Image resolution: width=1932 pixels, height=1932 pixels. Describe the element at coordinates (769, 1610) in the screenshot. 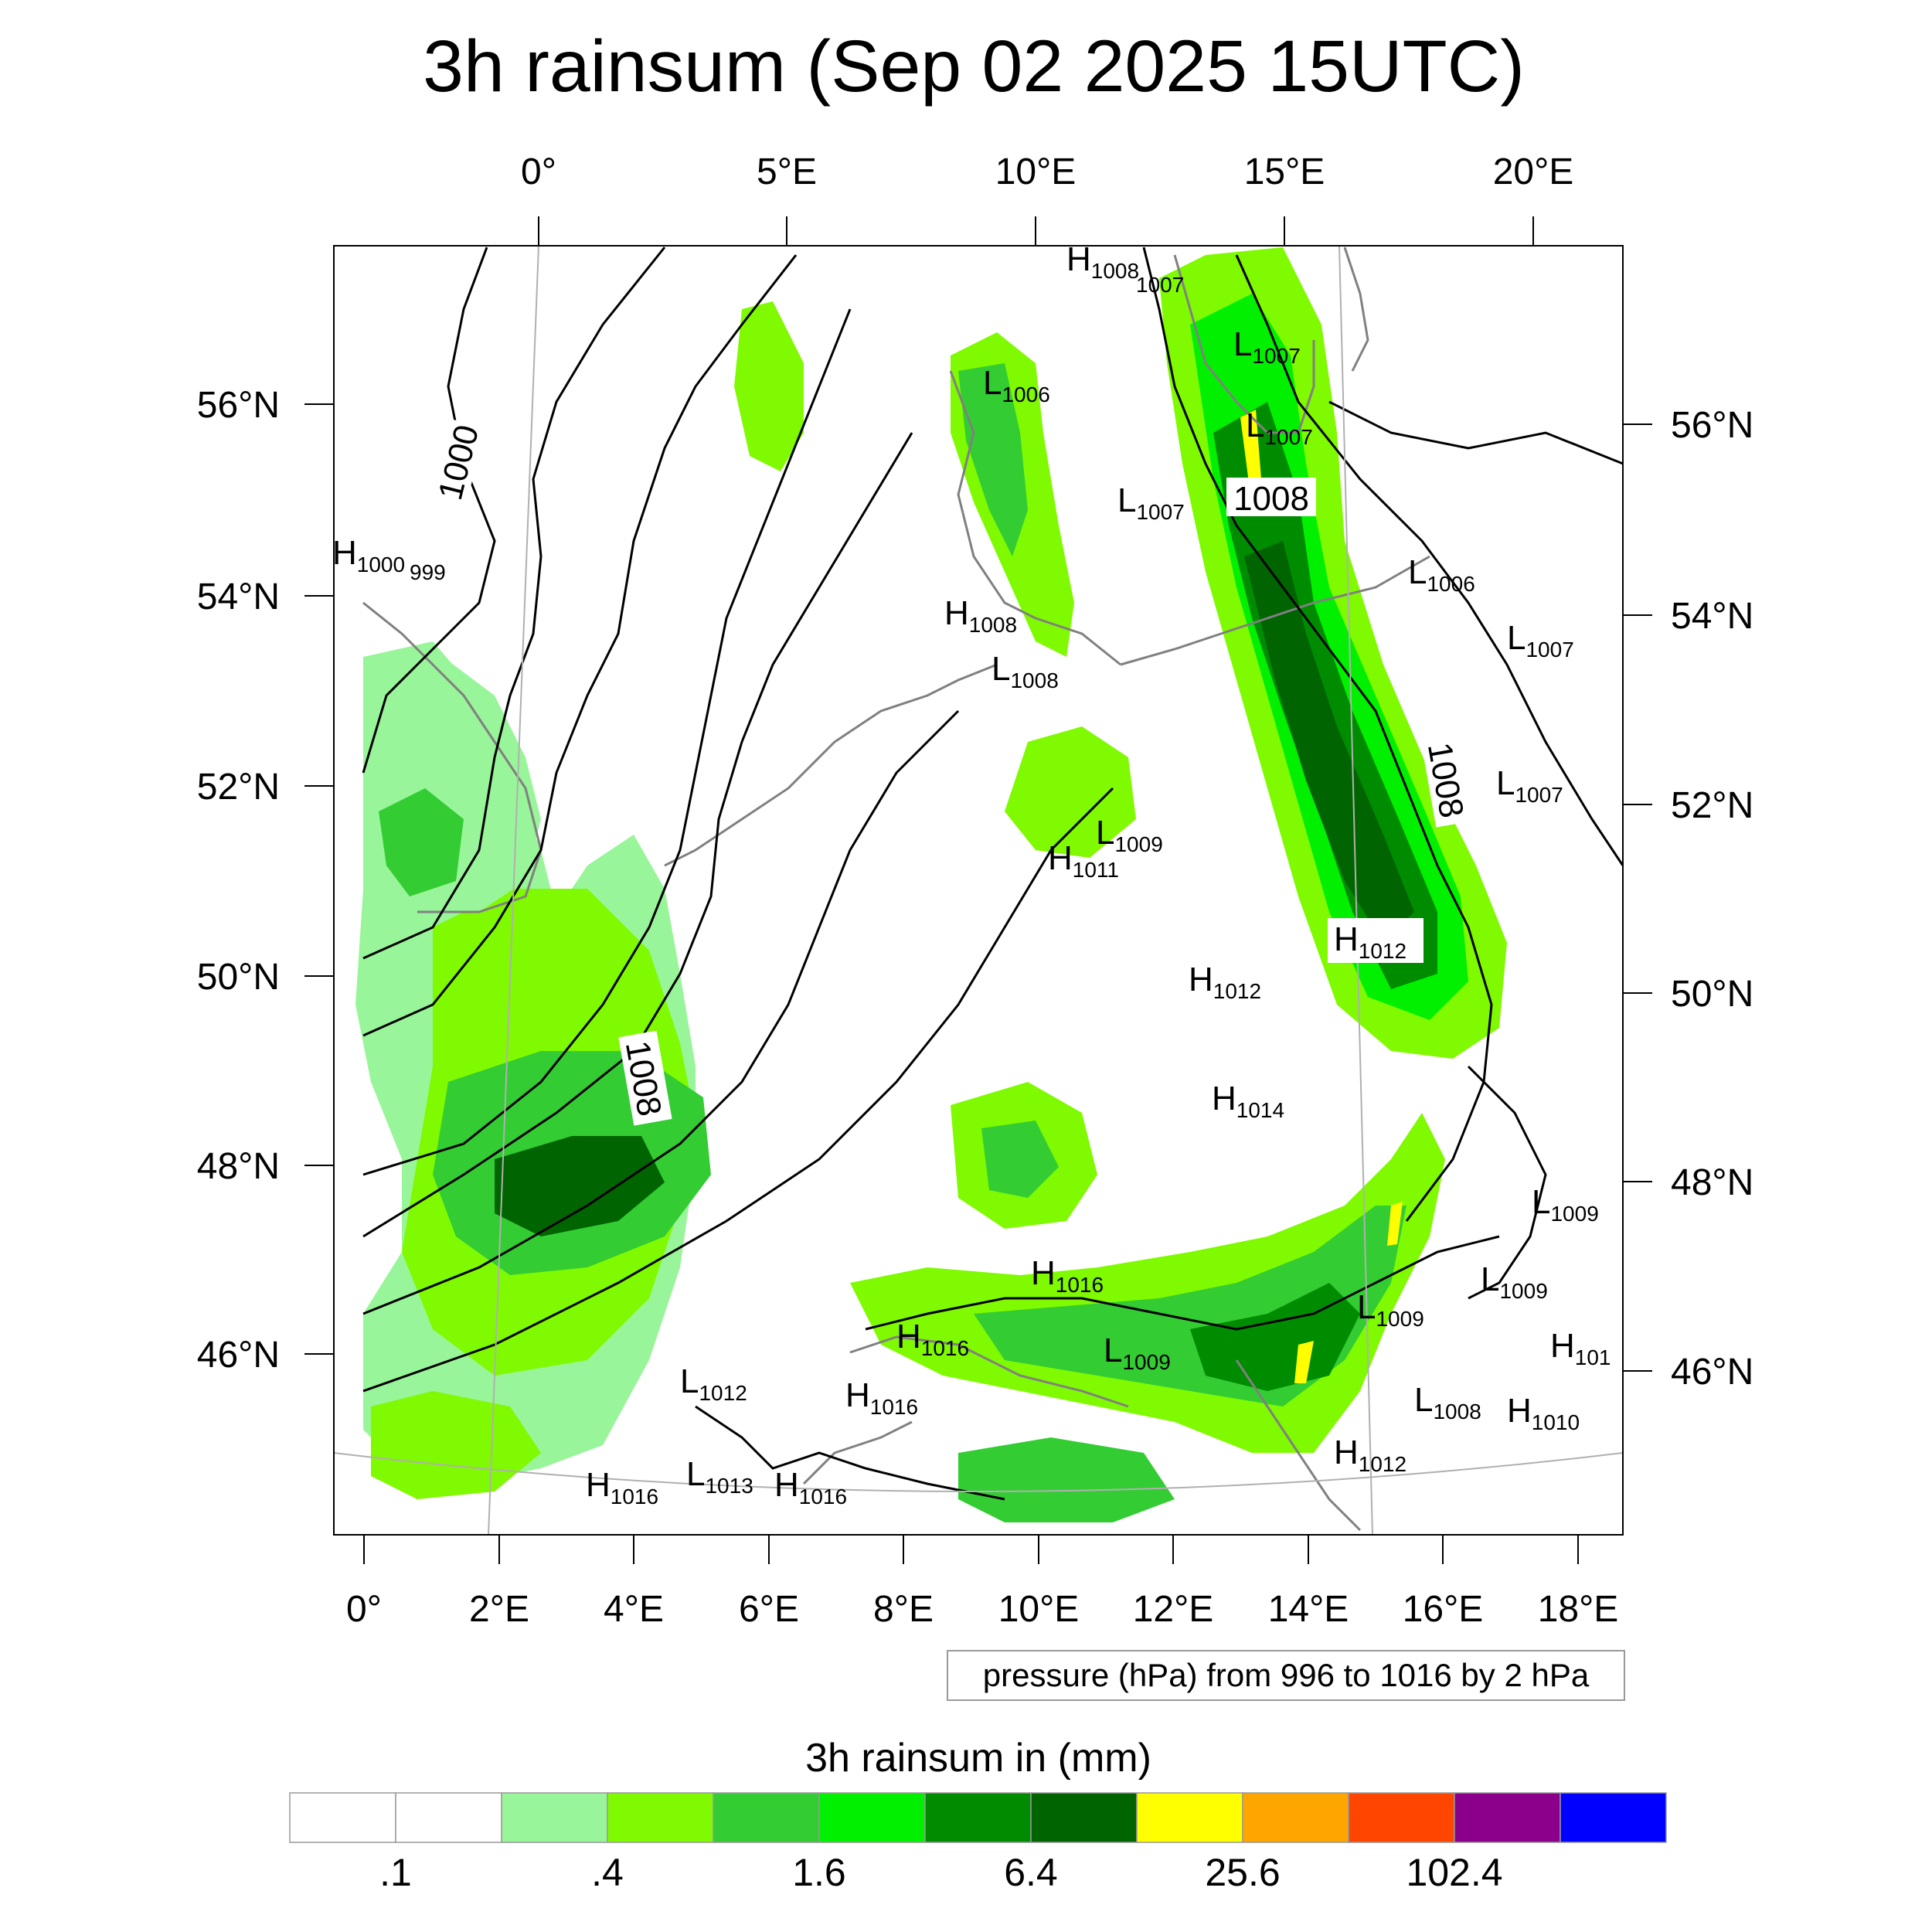

I see `lon-label: 6°E` at that location.